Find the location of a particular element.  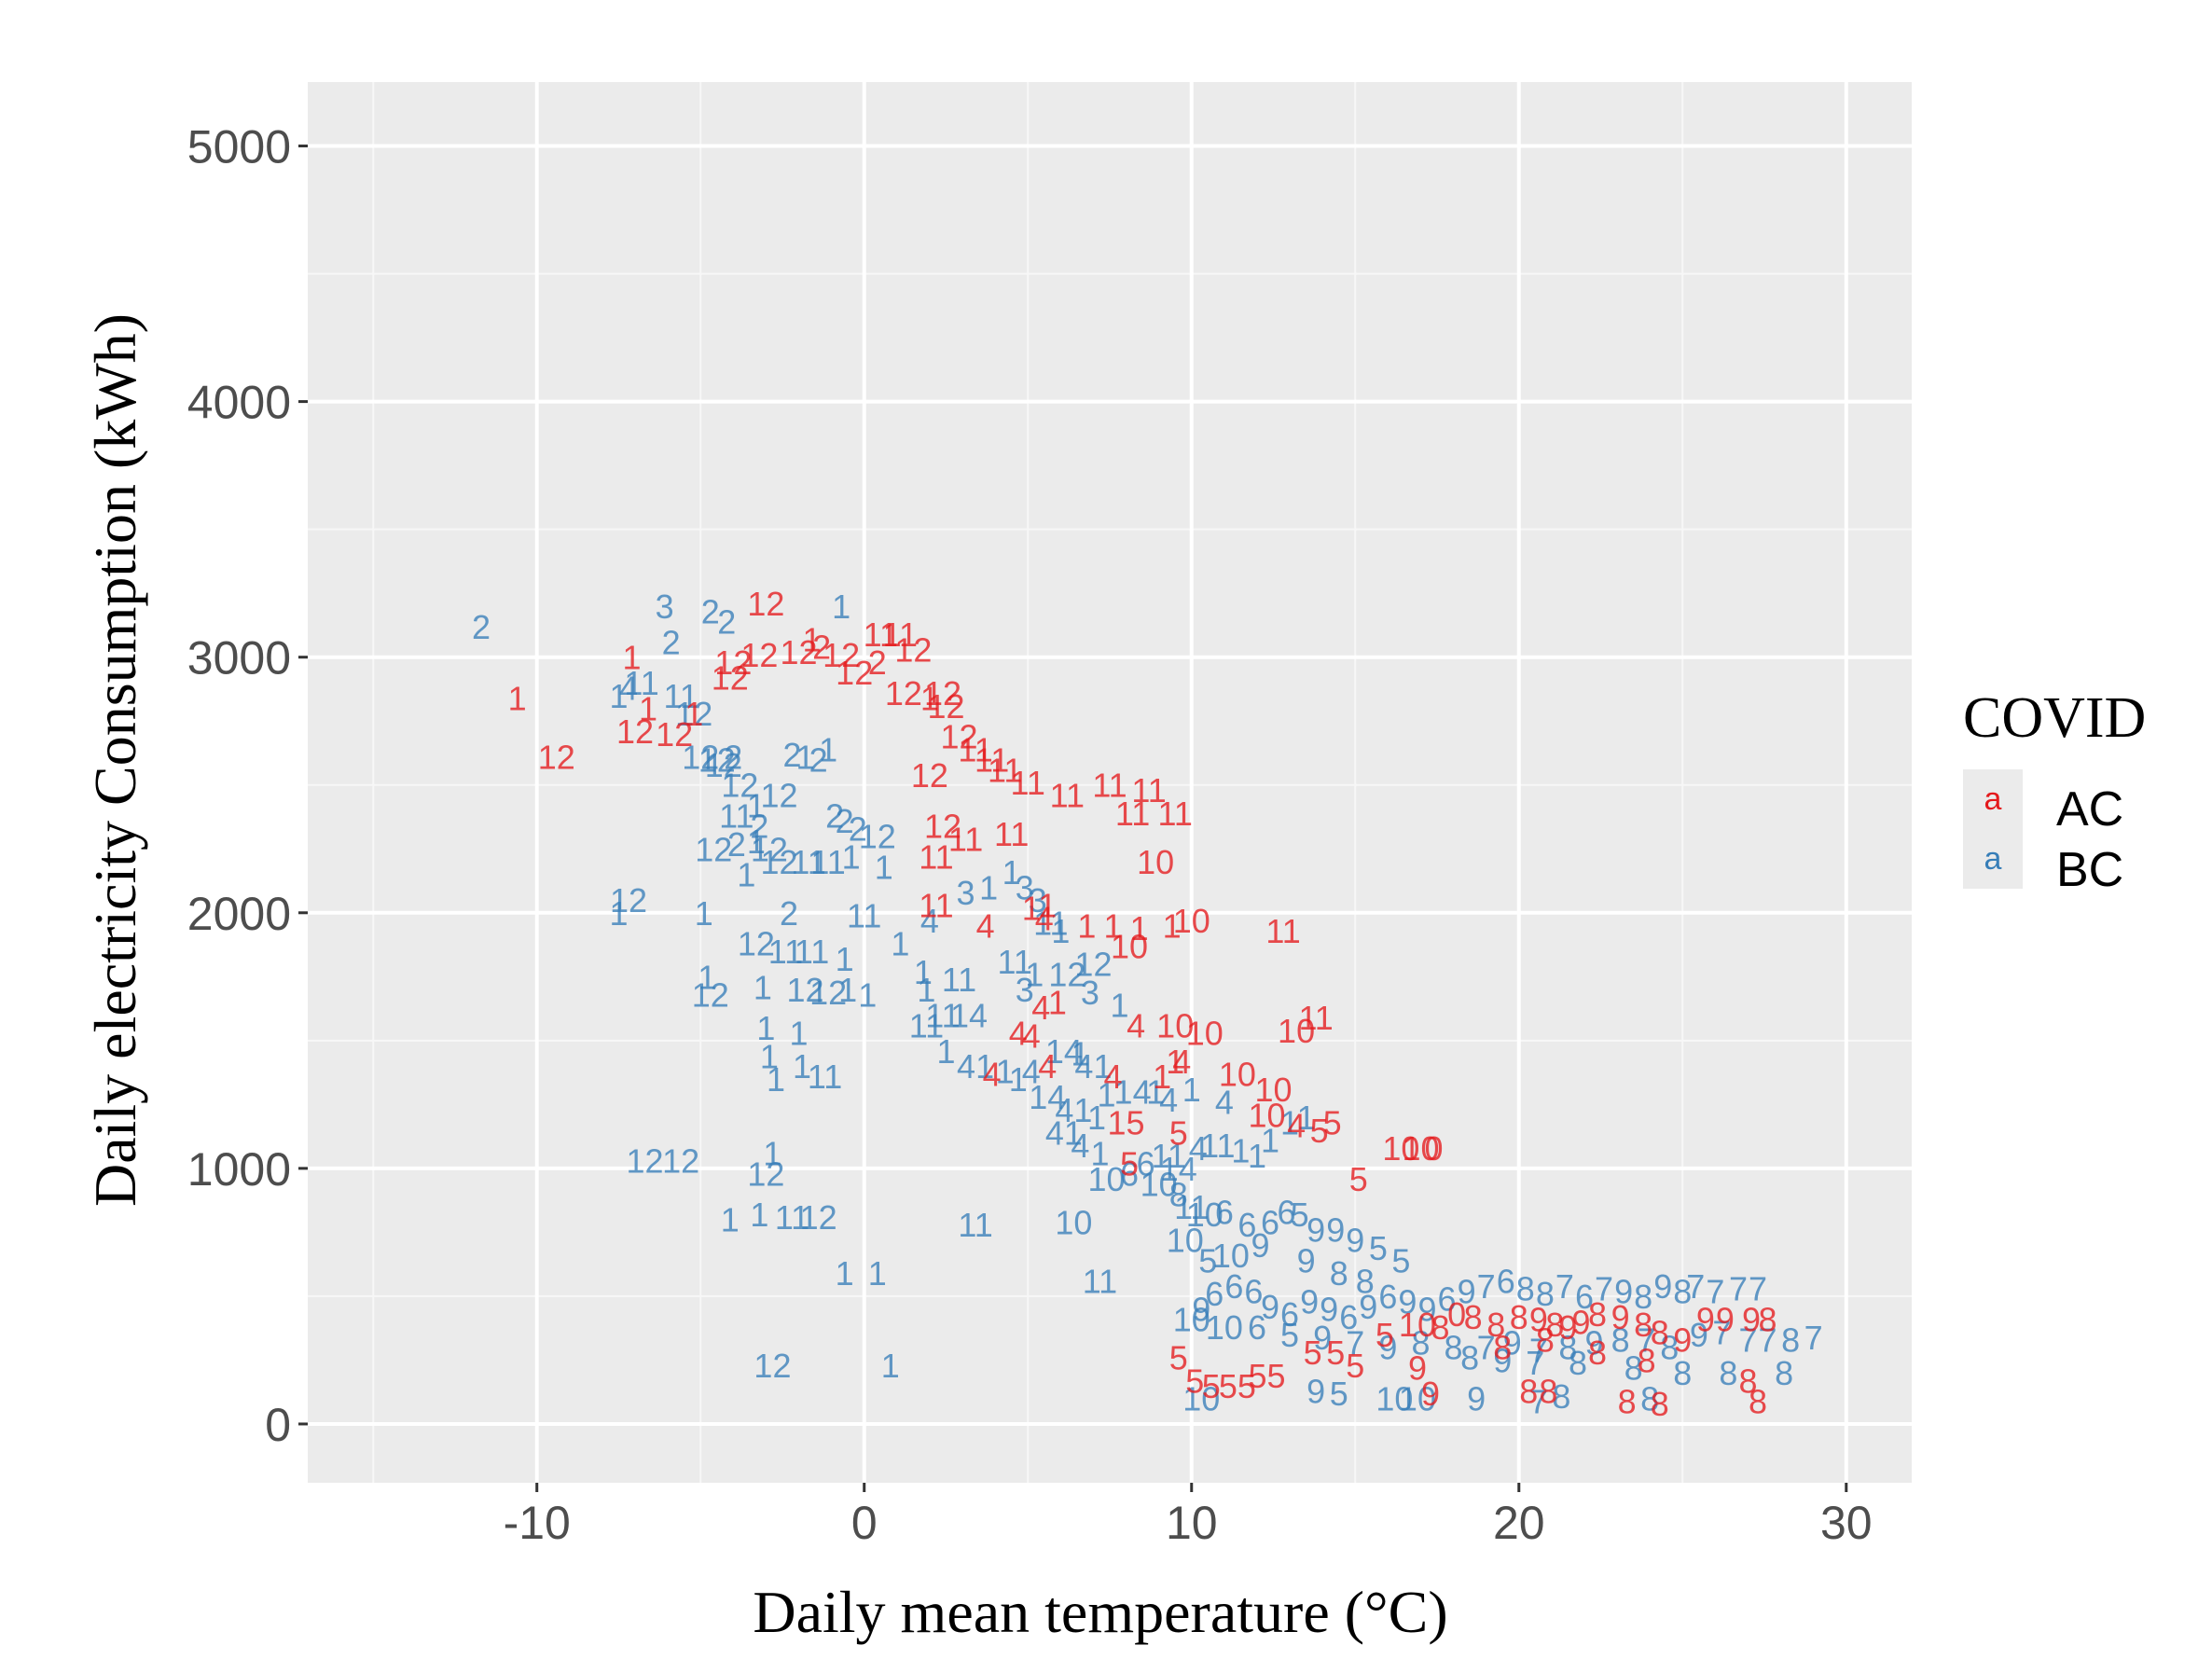

y-tick-label: 5000 is located at coordinates (239, 147).